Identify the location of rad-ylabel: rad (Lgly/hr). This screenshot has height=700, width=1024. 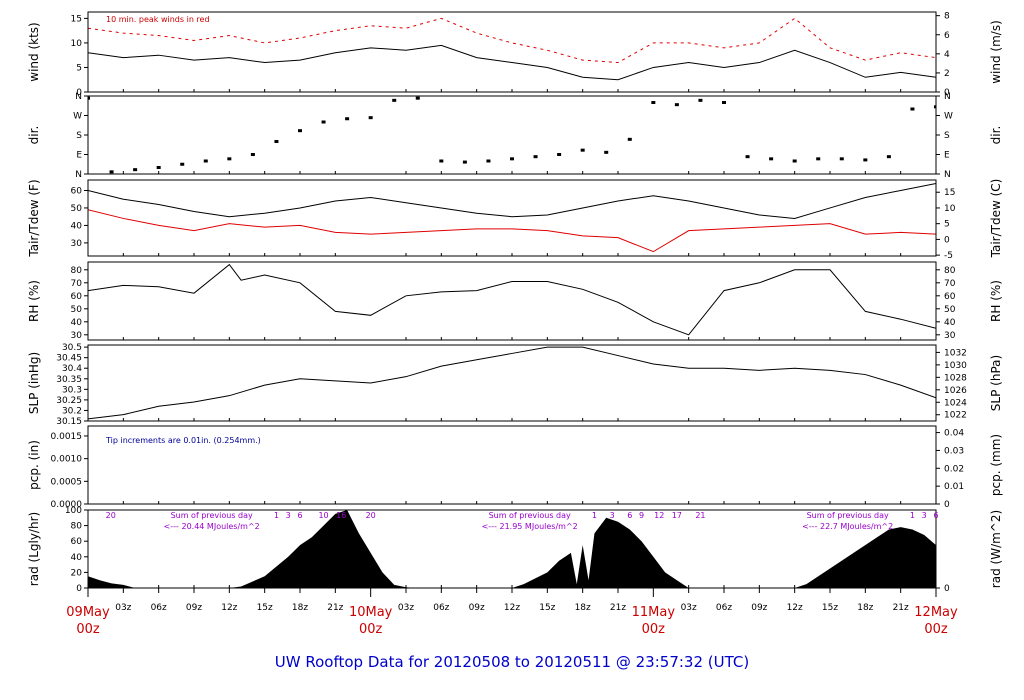
(34, 549).